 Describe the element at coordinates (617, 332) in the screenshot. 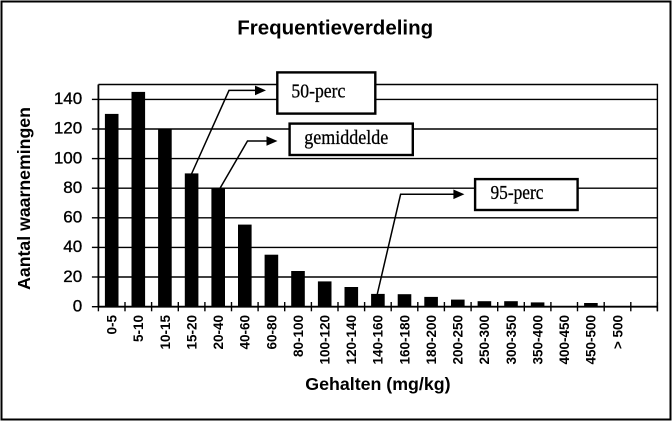

I see `svg-text: > 500` at that location.